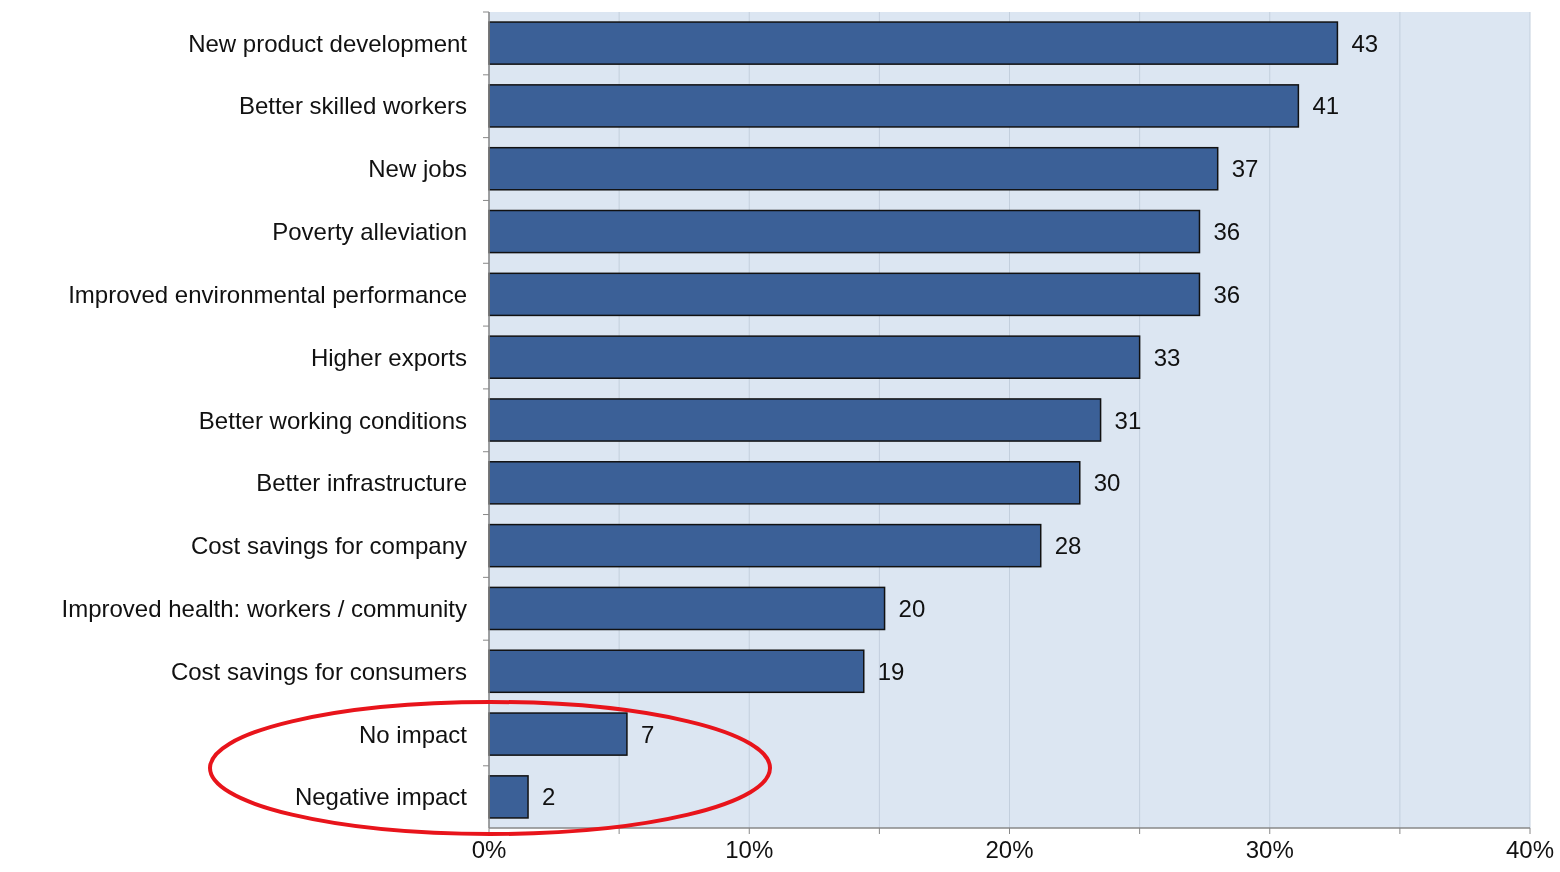 This screenshot has height=872, width=1560. What do you see at coordinates (361, 483) in the screenshot?
I see `y-tick-label: Better infrastructure` at bounding box center [361, 483].